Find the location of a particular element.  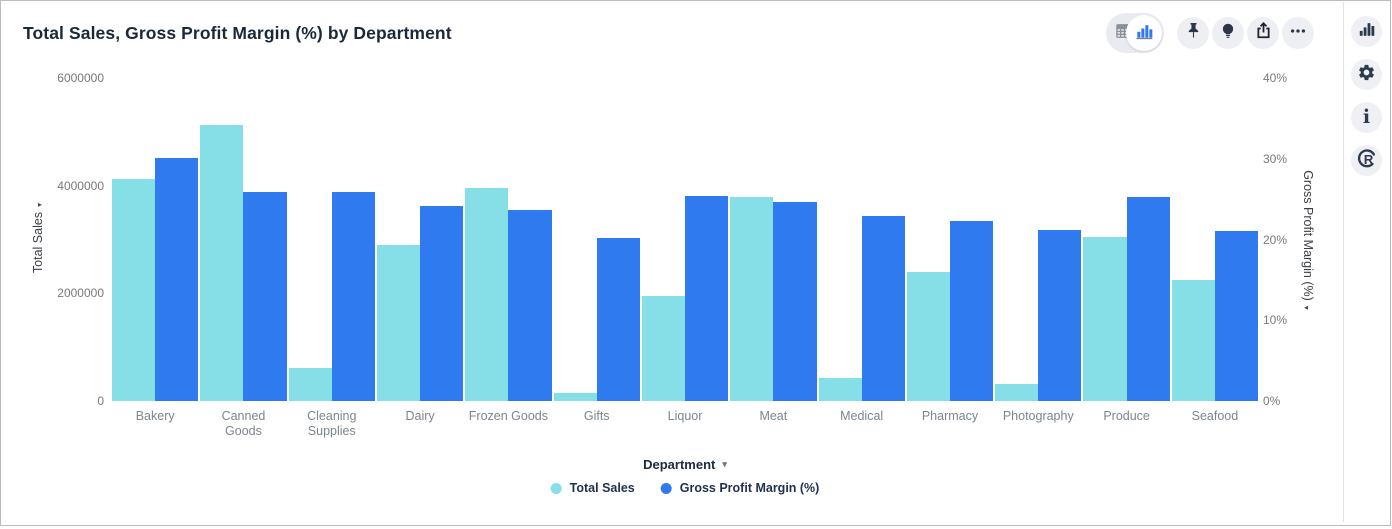

insights-button is located at coordinates (1228, 33).